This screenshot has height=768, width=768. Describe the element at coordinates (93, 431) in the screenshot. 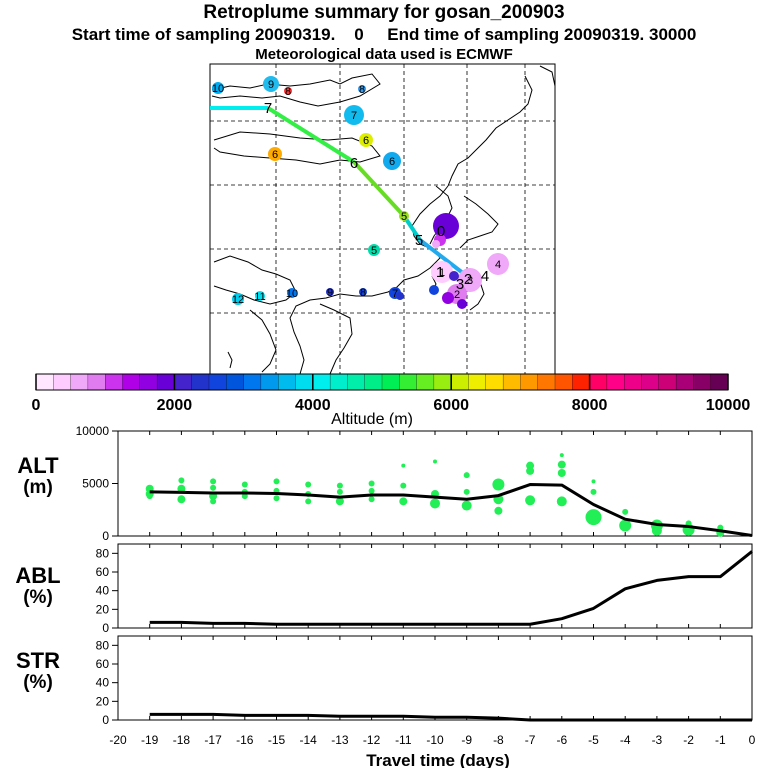

I see `y-tick-label: 10000` at that location.